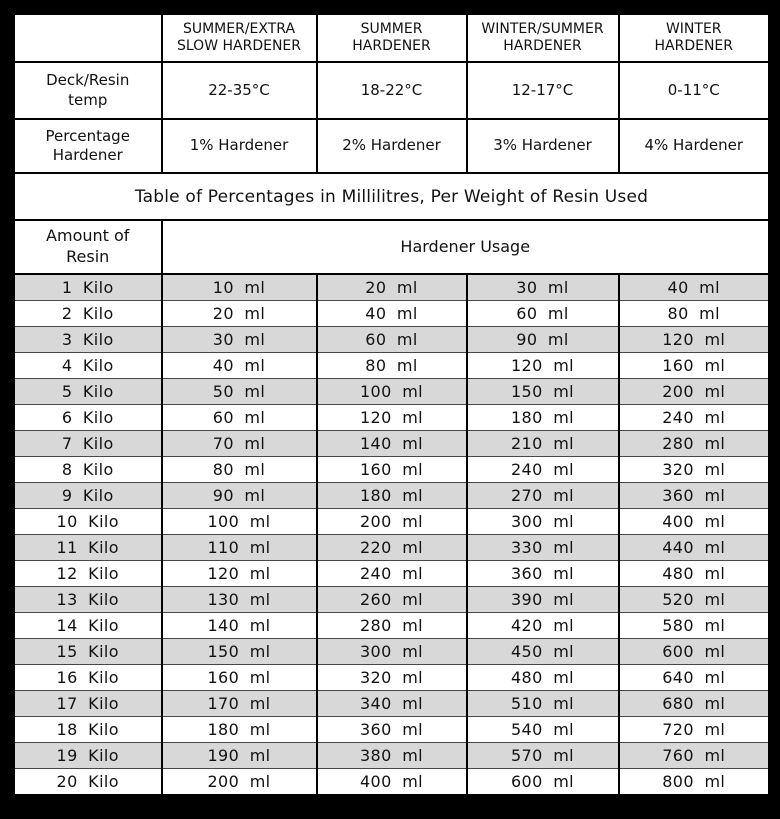 The width and height of the screenshot is (780, 819). Describe the element at coordinates (542, 547) in the screenshot. I see `ml-value-cell: 330 ml` at that location.